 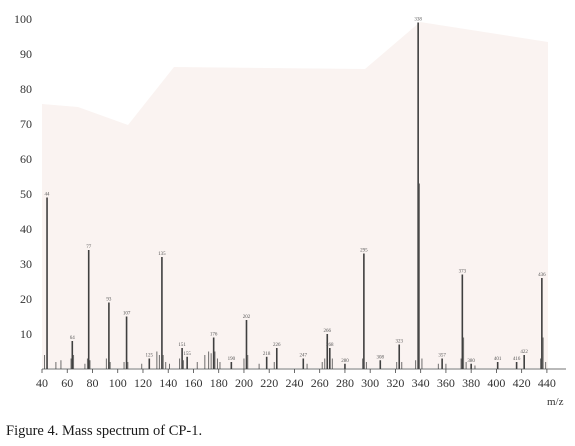 I want to click on x-tick-label-280: 280, so click(x=345, y=383).